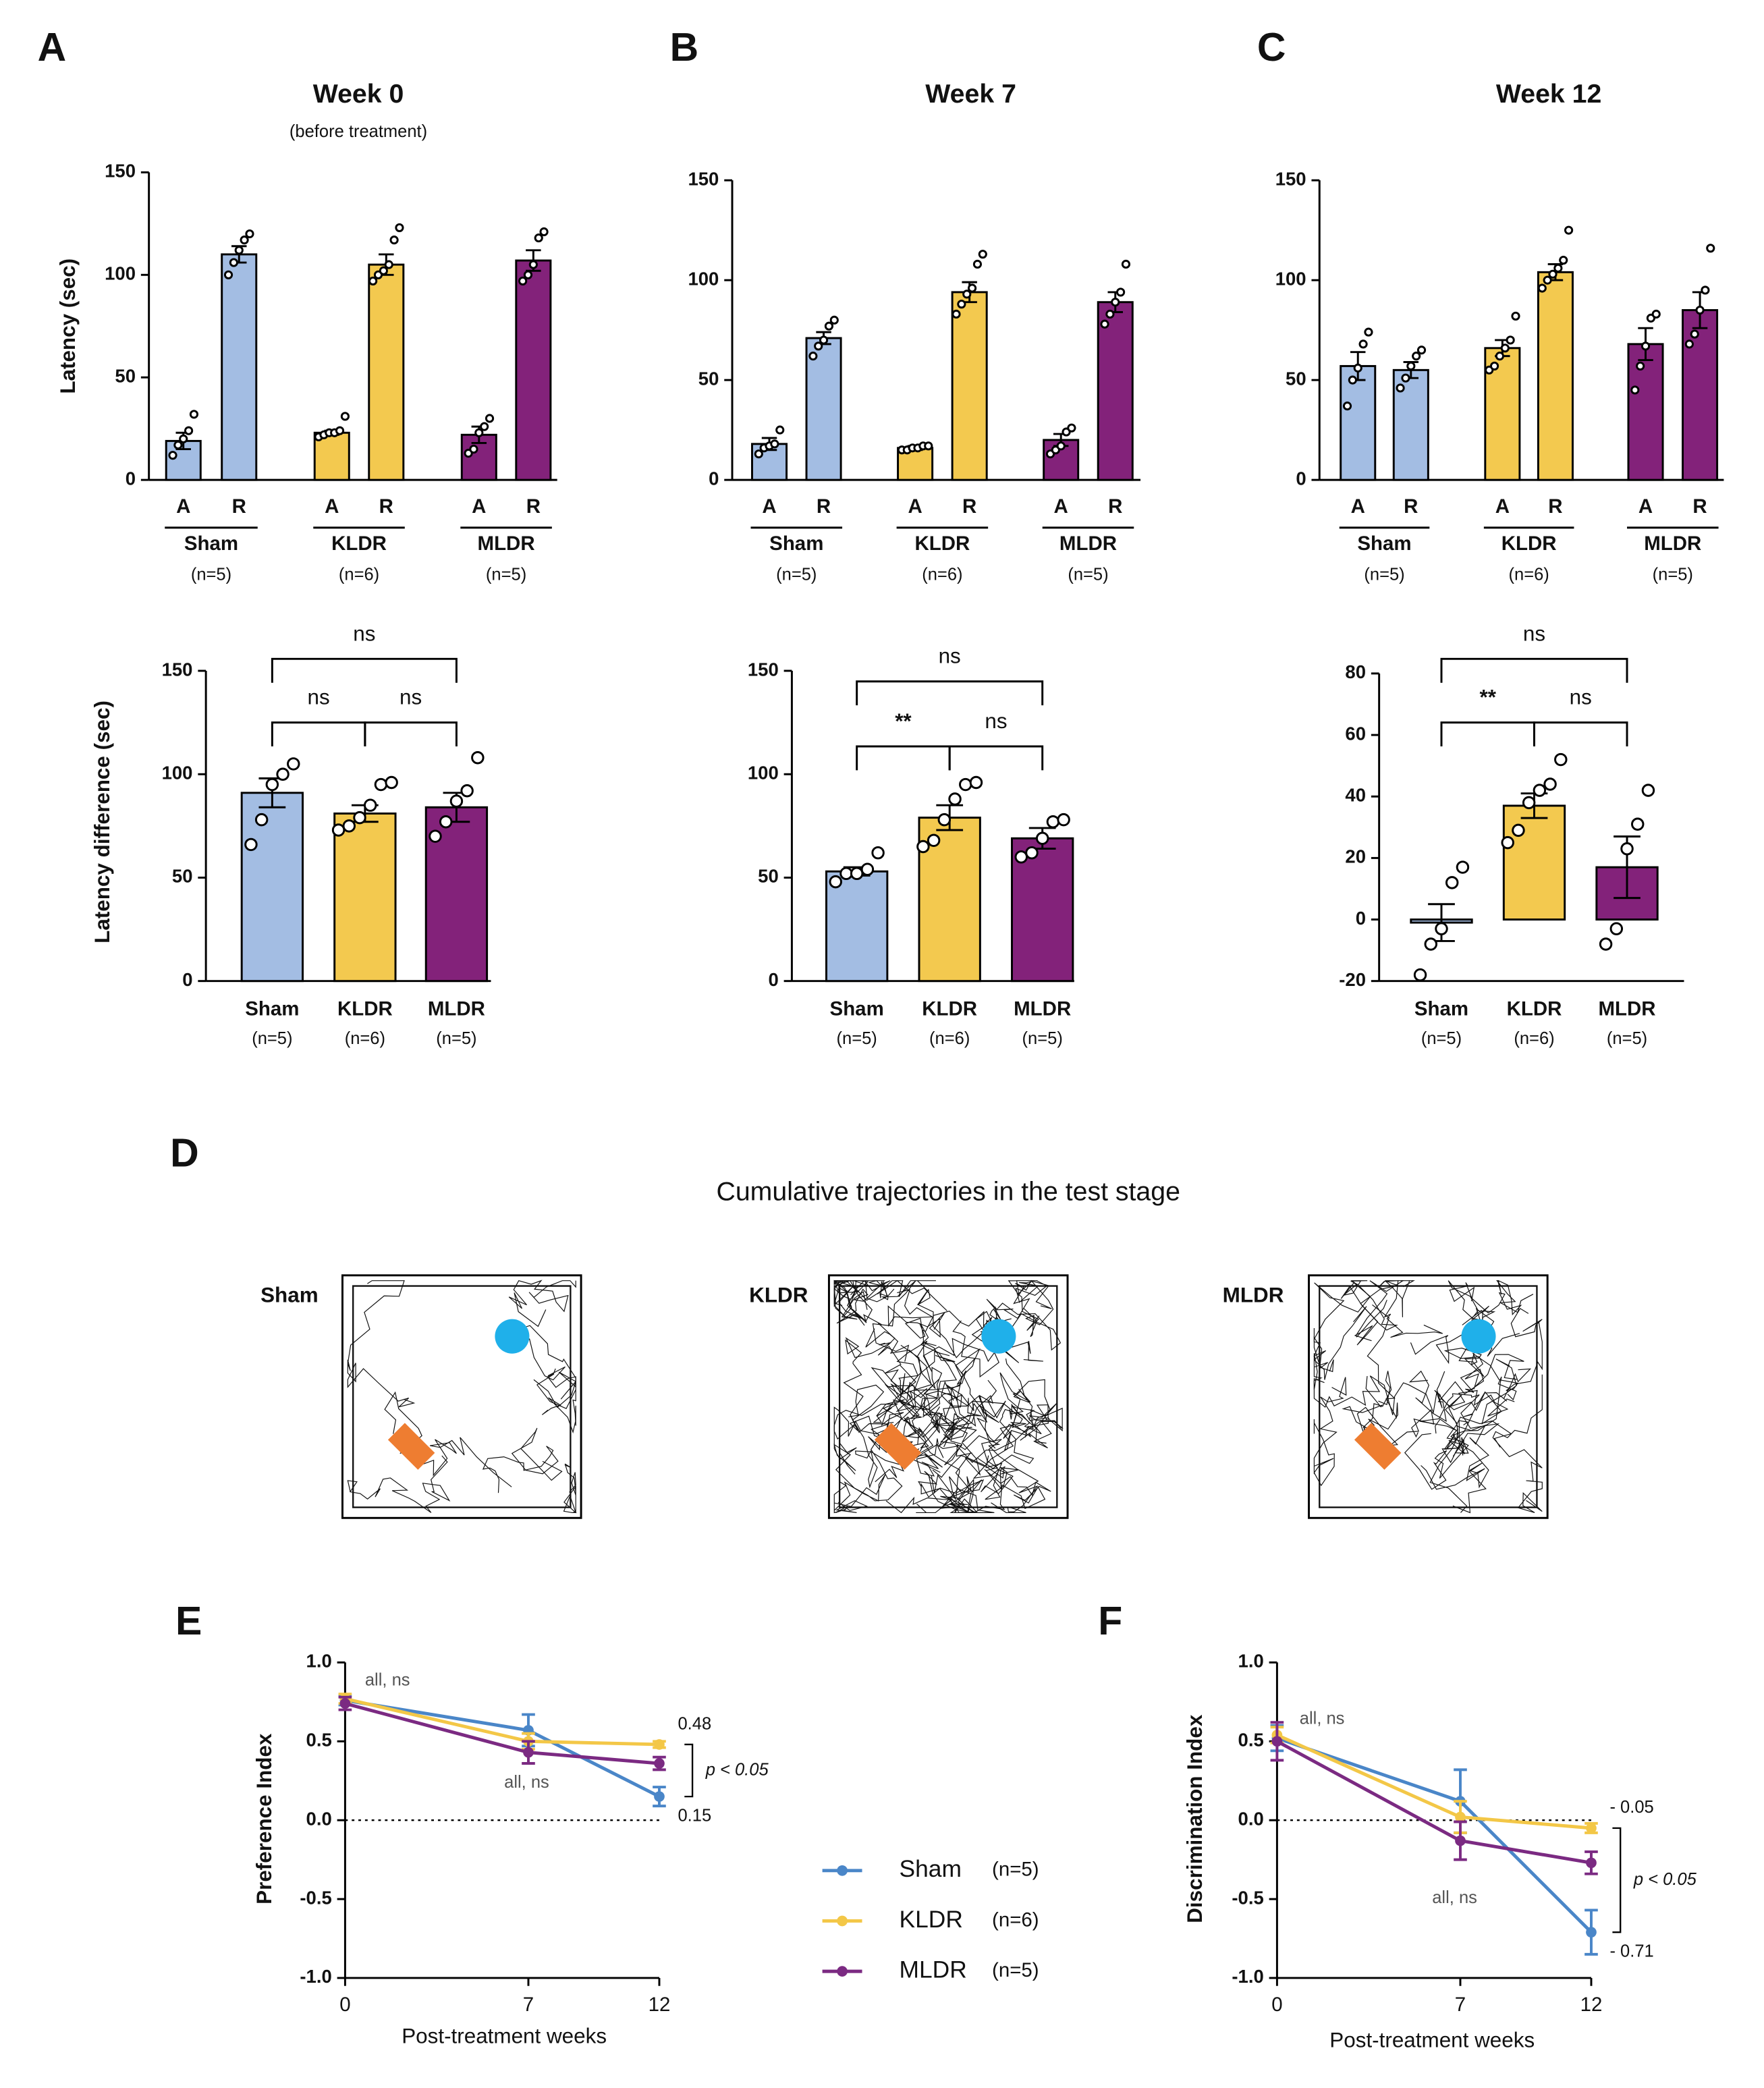  I want to click on y-tick-label: 0.0, so click(319, 1819).